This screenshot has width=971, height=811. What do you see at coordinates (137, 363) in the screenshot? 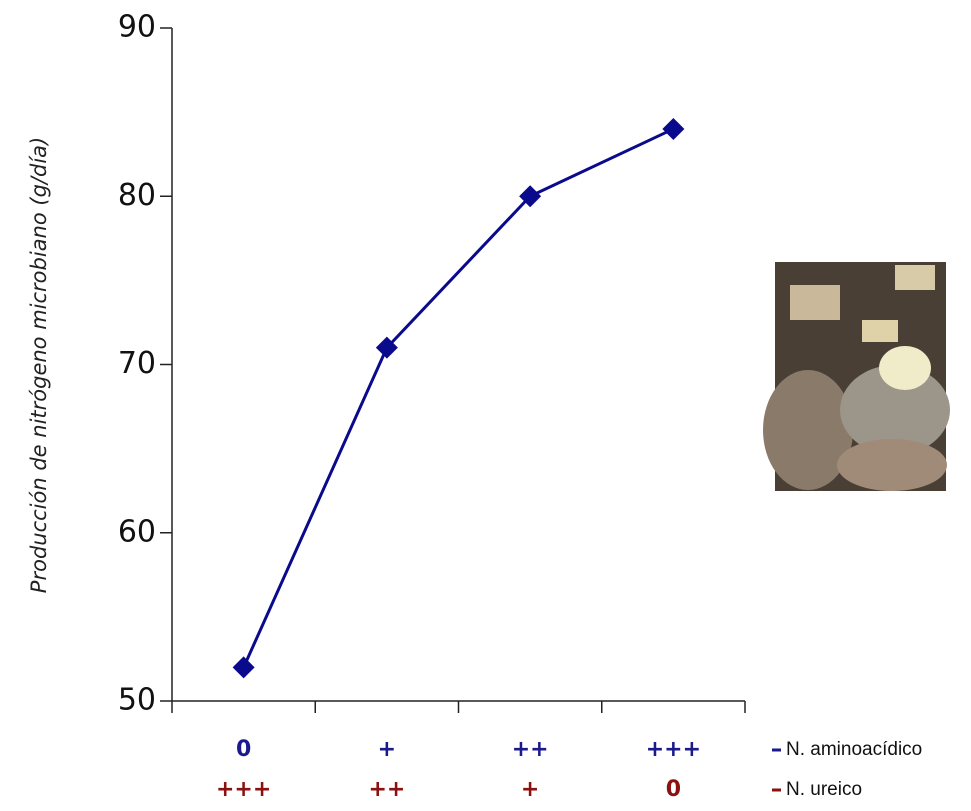
I see `y-tick-label: 70` at bounding box center [137, 363].